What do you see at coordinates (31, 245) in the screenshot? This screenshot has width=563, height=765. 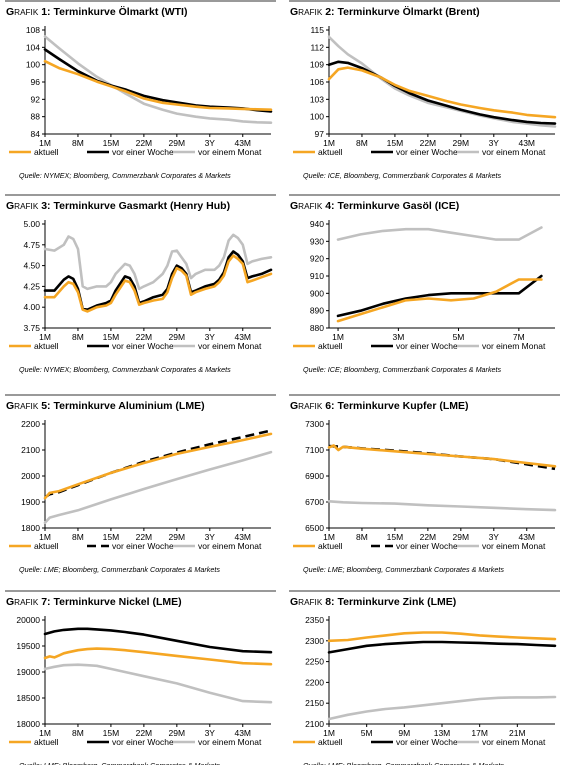 I see `y-tick-label: 4.75` at bounding box center [31, 245].